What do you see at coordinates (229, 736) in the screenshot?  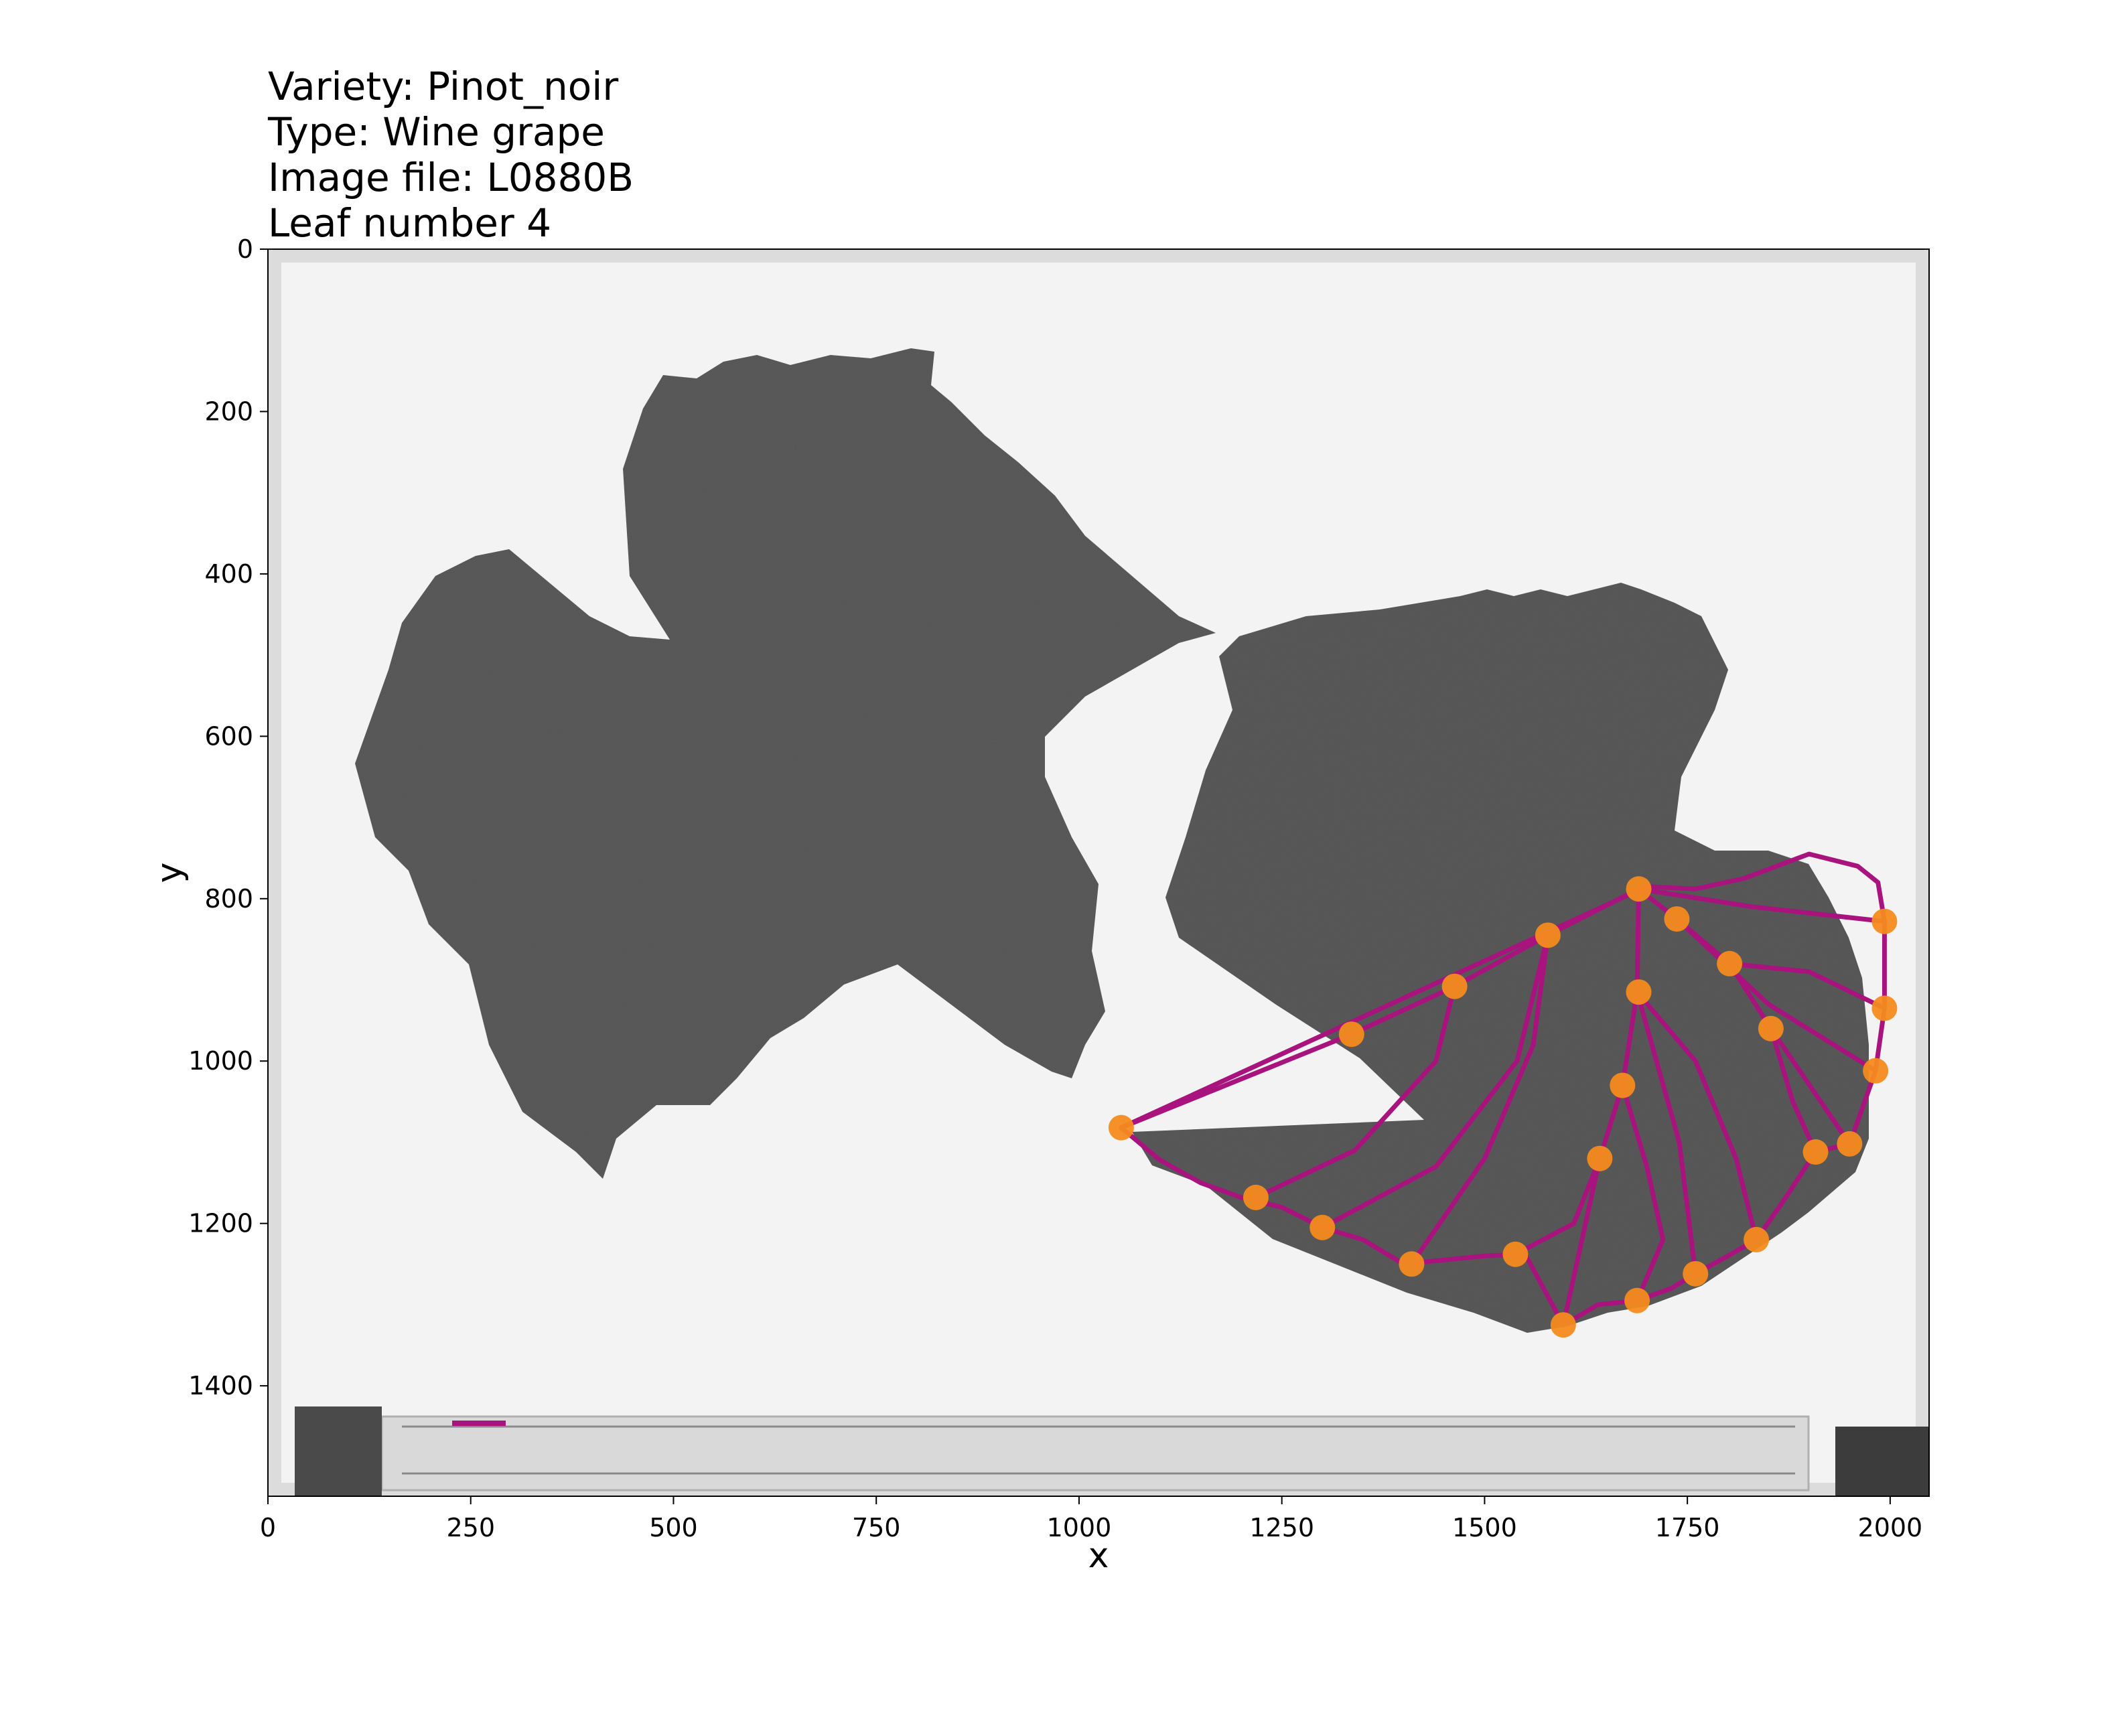 I see `y-tick-label: 600` at bounding box center [229, 736].